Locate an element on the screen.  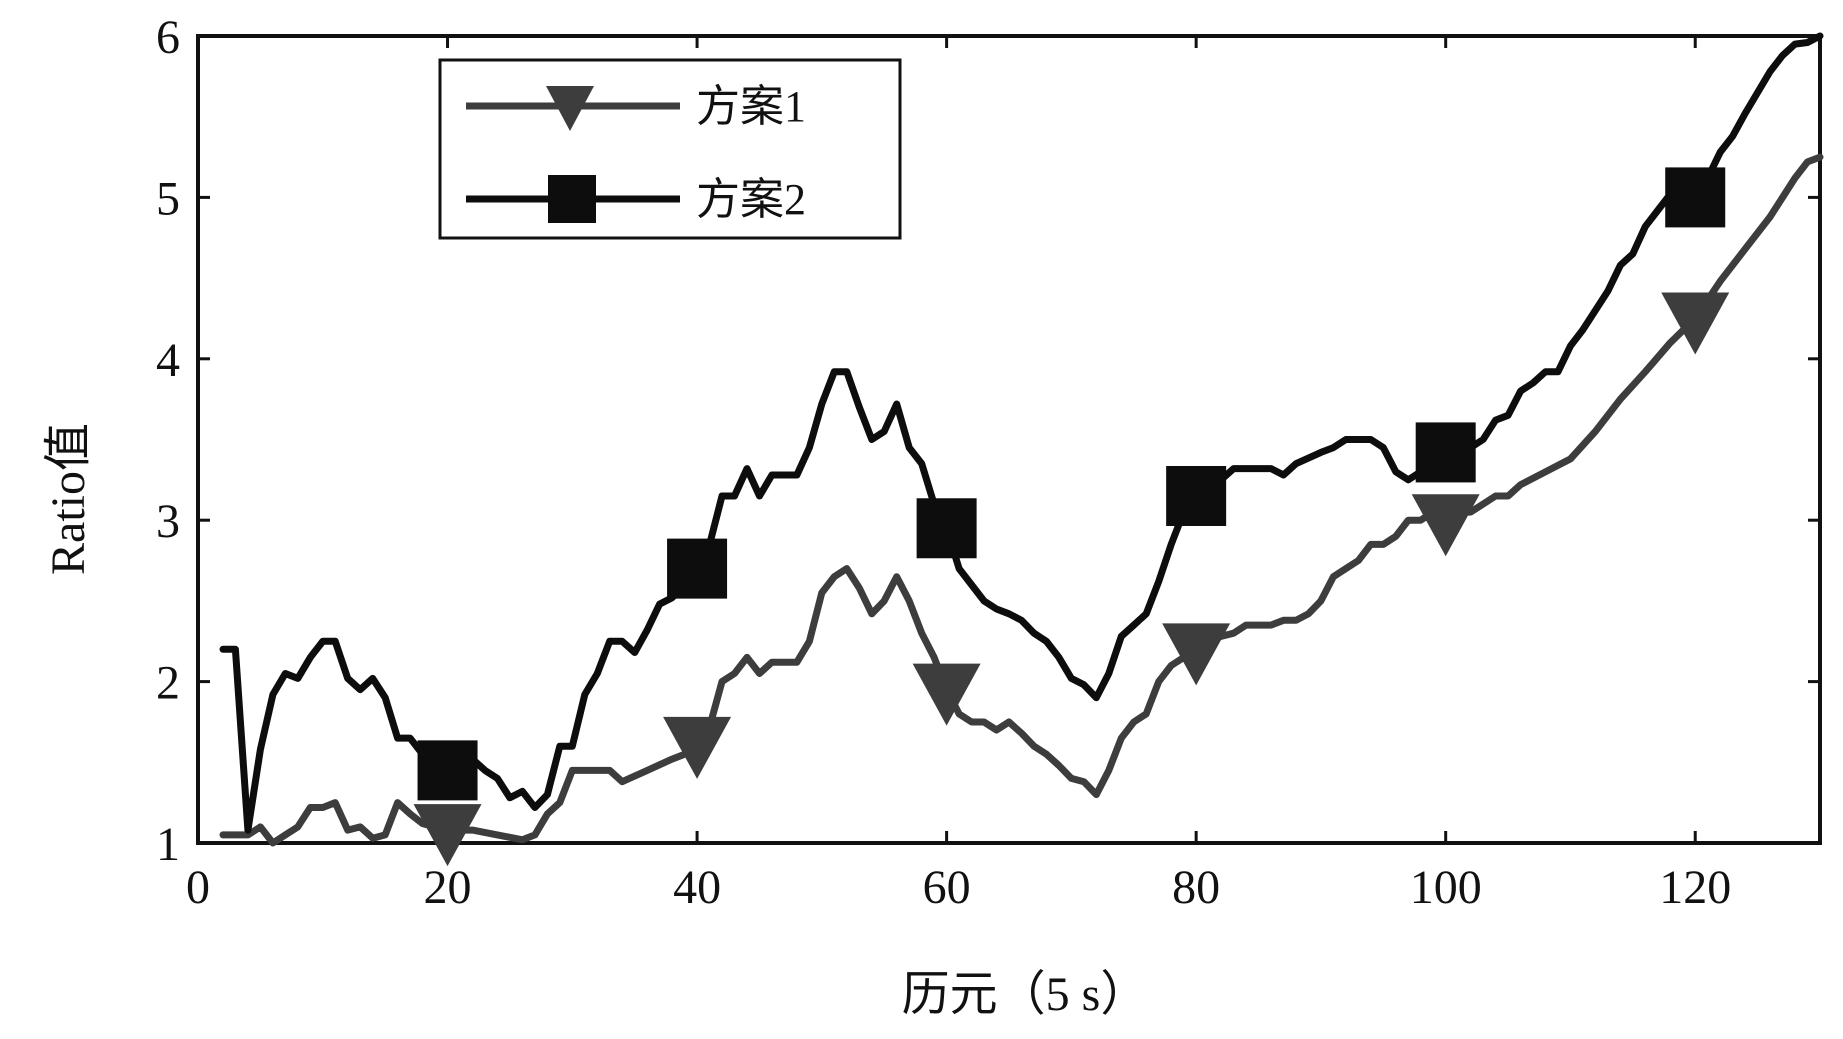
legend: 方案1 方案2 is located at coordinates (670, 149).